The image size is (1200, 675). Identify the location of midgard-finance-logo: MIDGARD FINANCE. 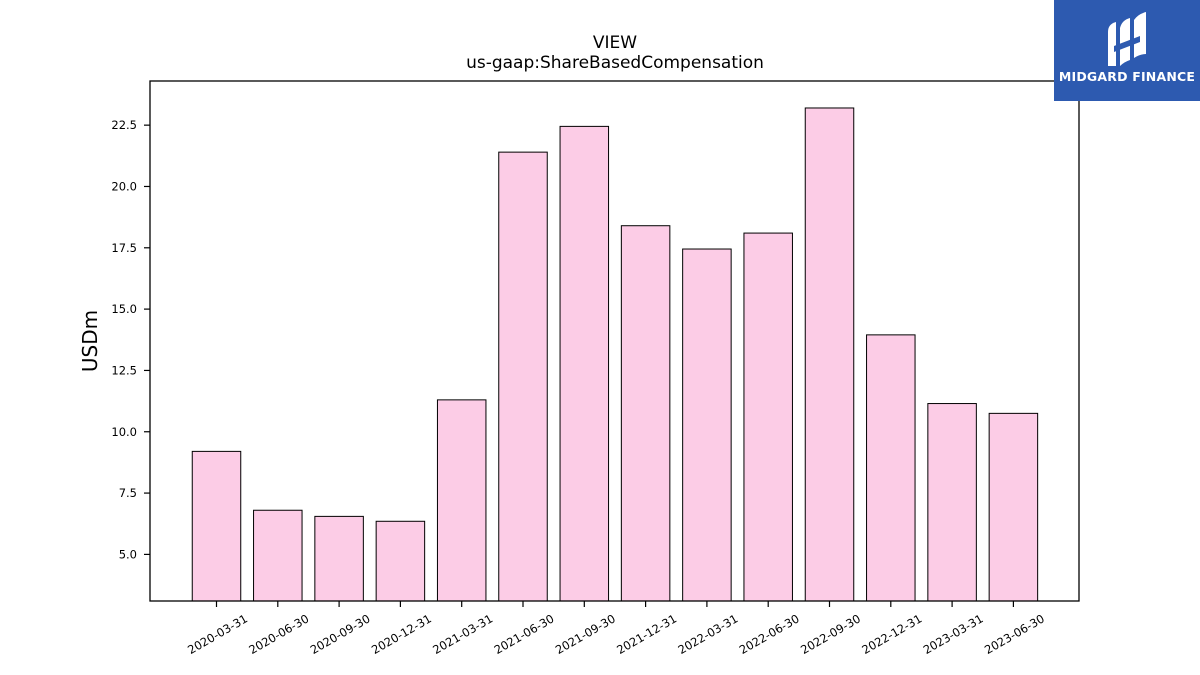
(1127, 50).